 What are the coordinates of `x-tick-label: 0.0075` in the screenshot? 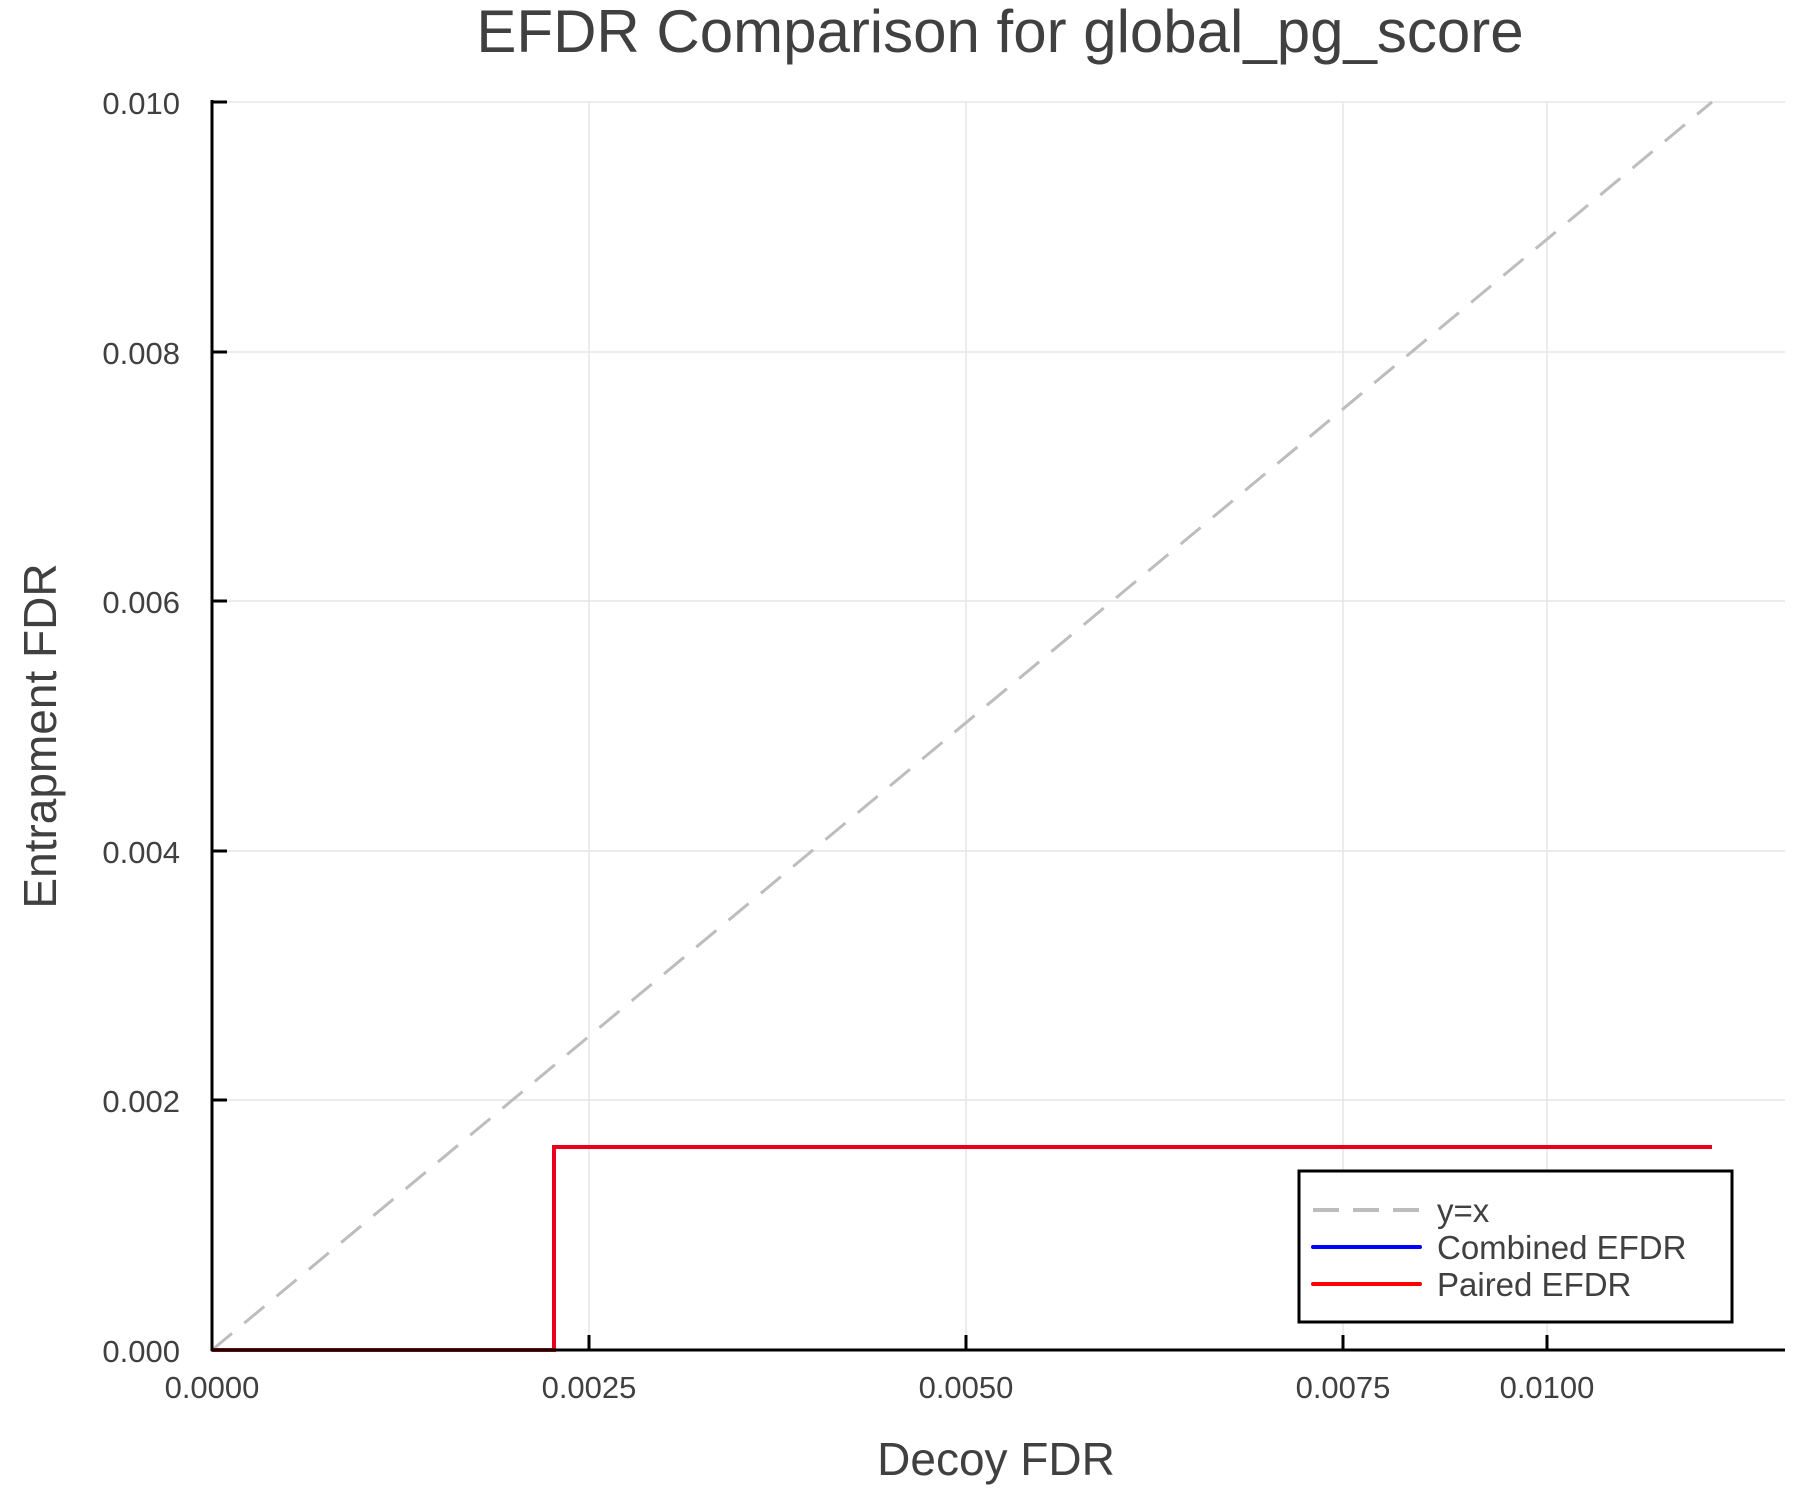 It's located at (1343, 1387).